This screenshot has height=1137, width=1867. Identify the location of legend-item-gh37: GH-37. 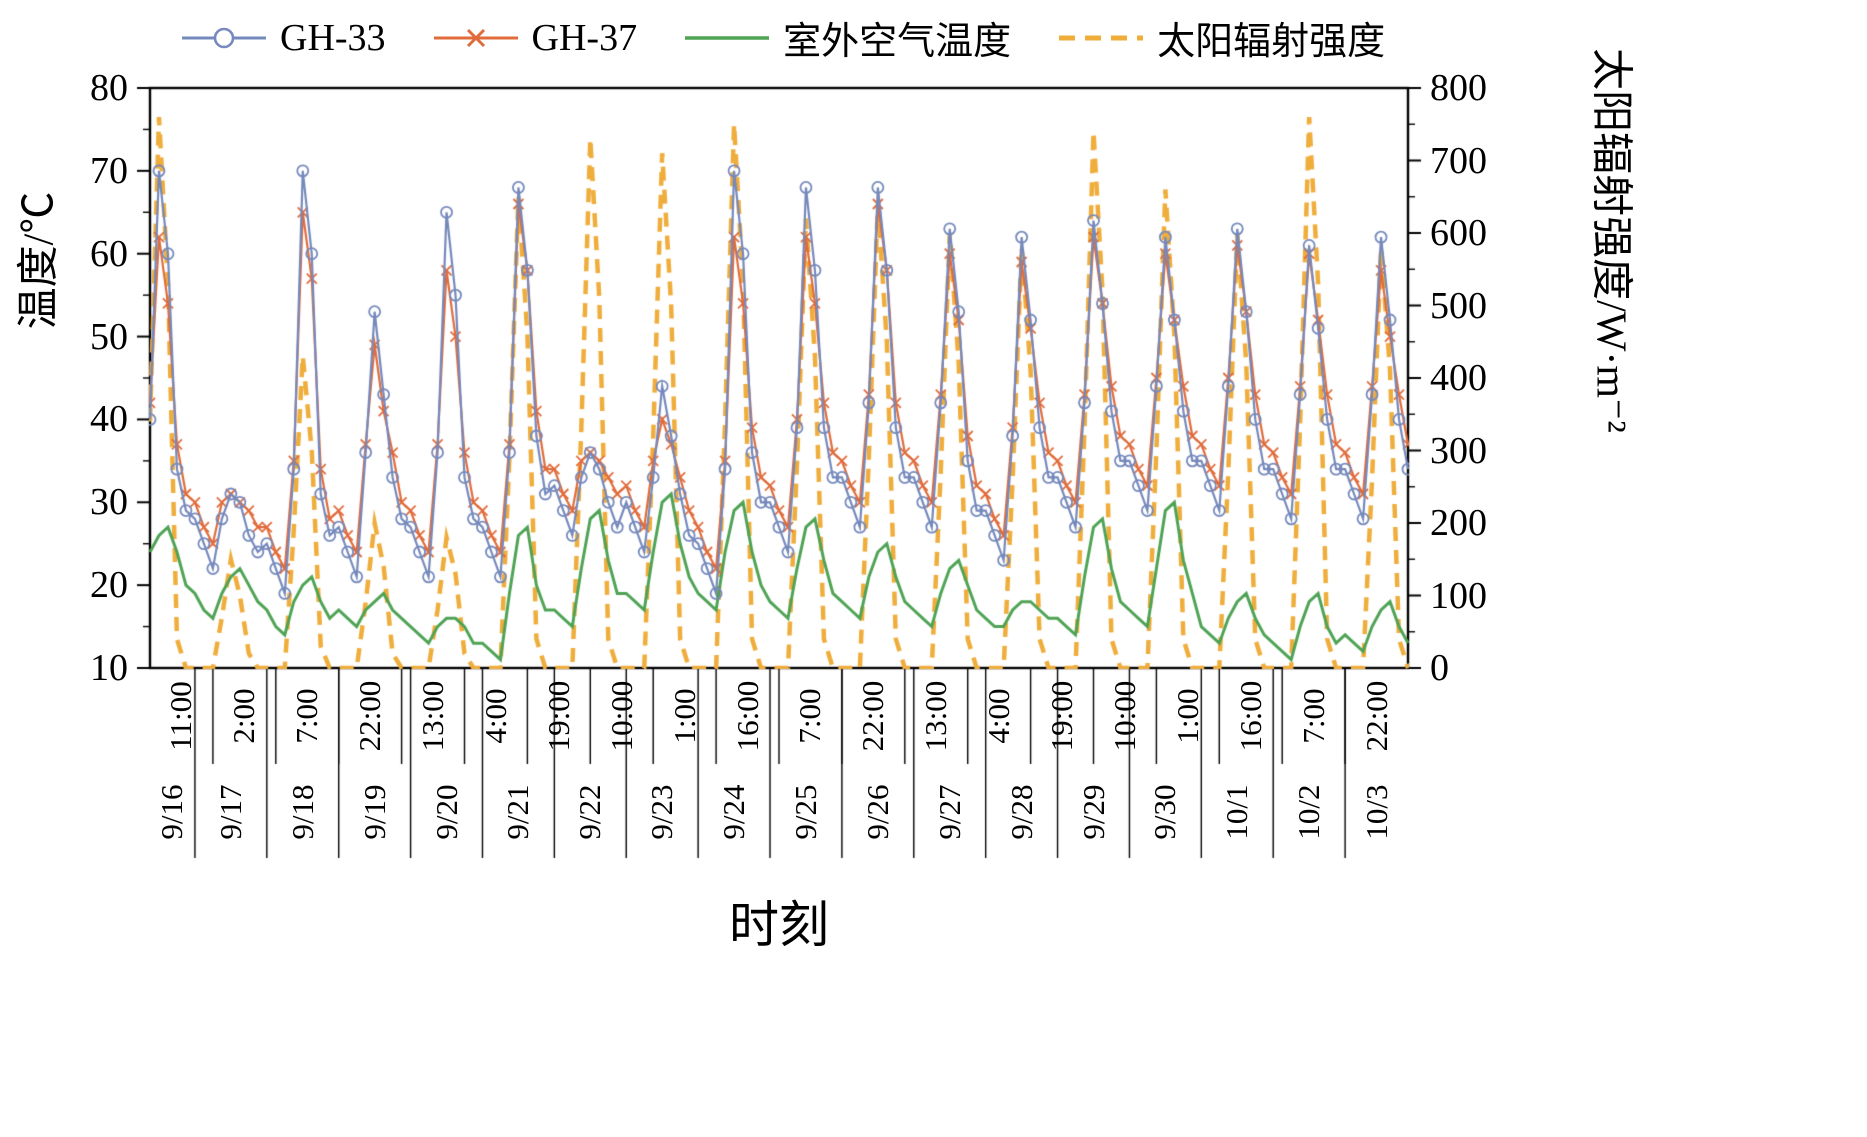
(534, 38).